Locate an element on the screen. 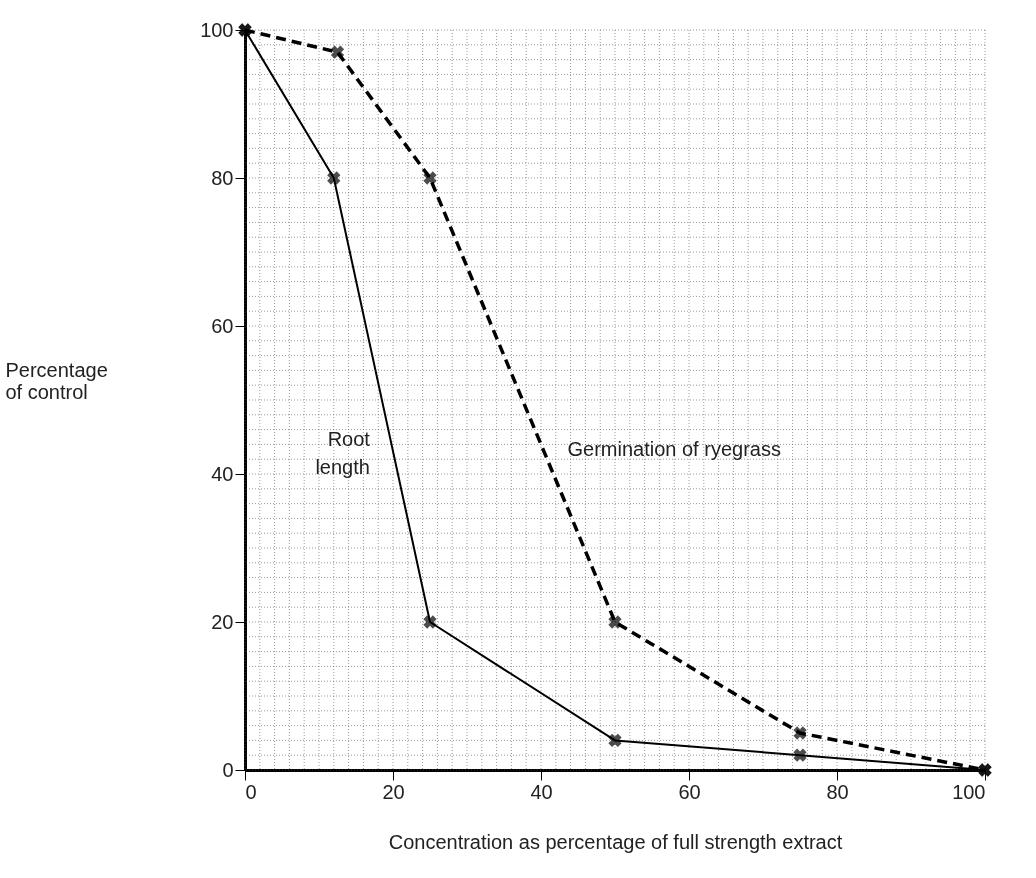 The image size is (1036, 878). y-tick-label: 0 is located at coordinates (228, 769).